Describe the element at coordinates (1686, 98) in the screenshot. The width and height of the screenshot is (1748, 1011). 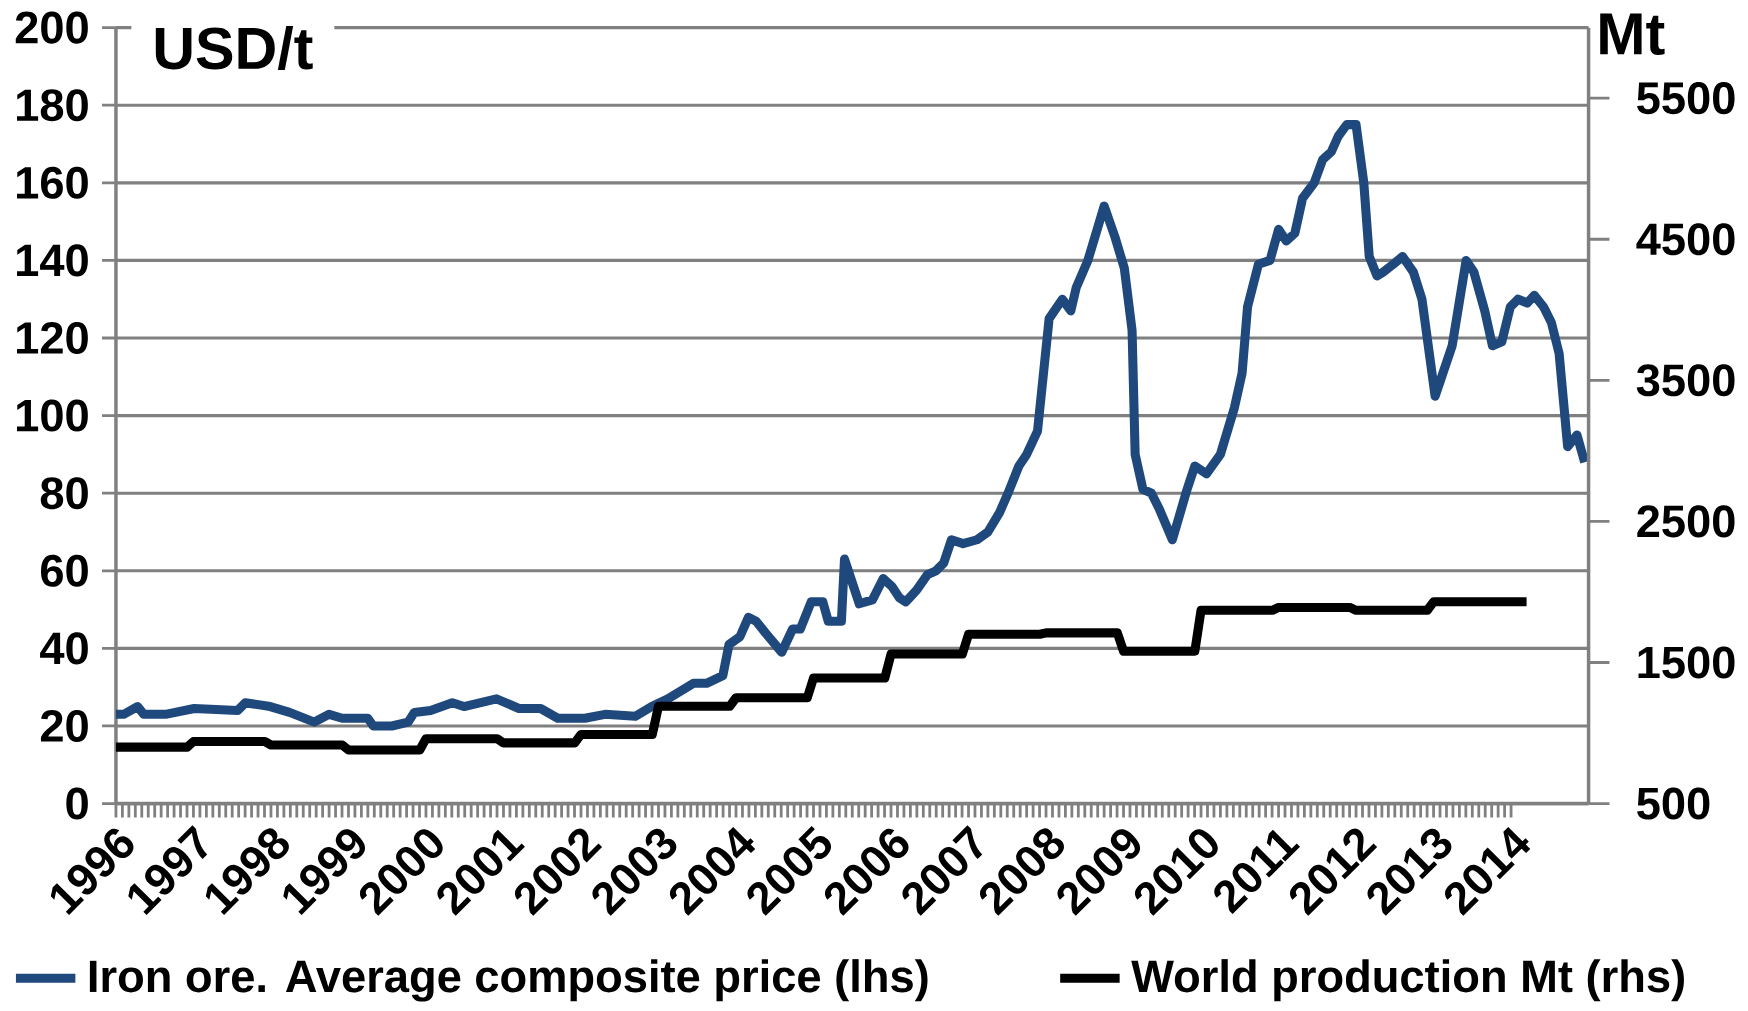
I see `y2-tick-label: 5500` at that location.